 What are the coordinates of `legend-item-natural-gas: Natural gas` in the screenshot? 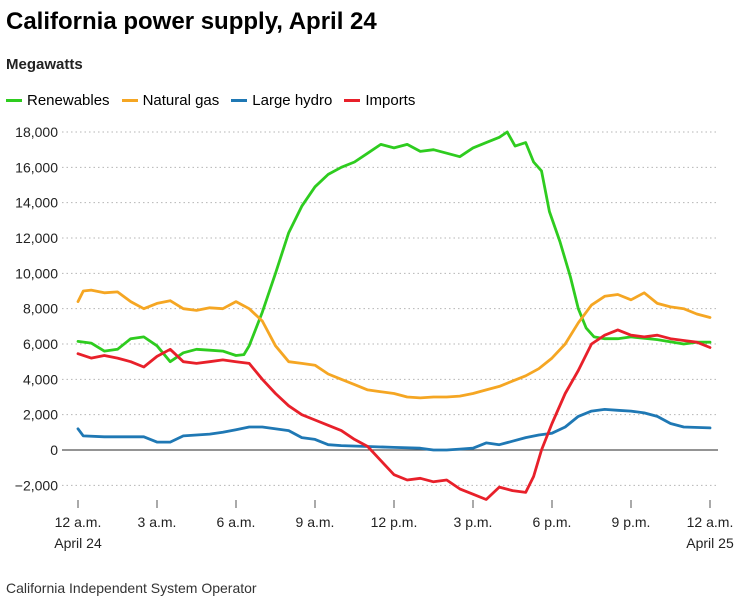 It's located at (170, 100).